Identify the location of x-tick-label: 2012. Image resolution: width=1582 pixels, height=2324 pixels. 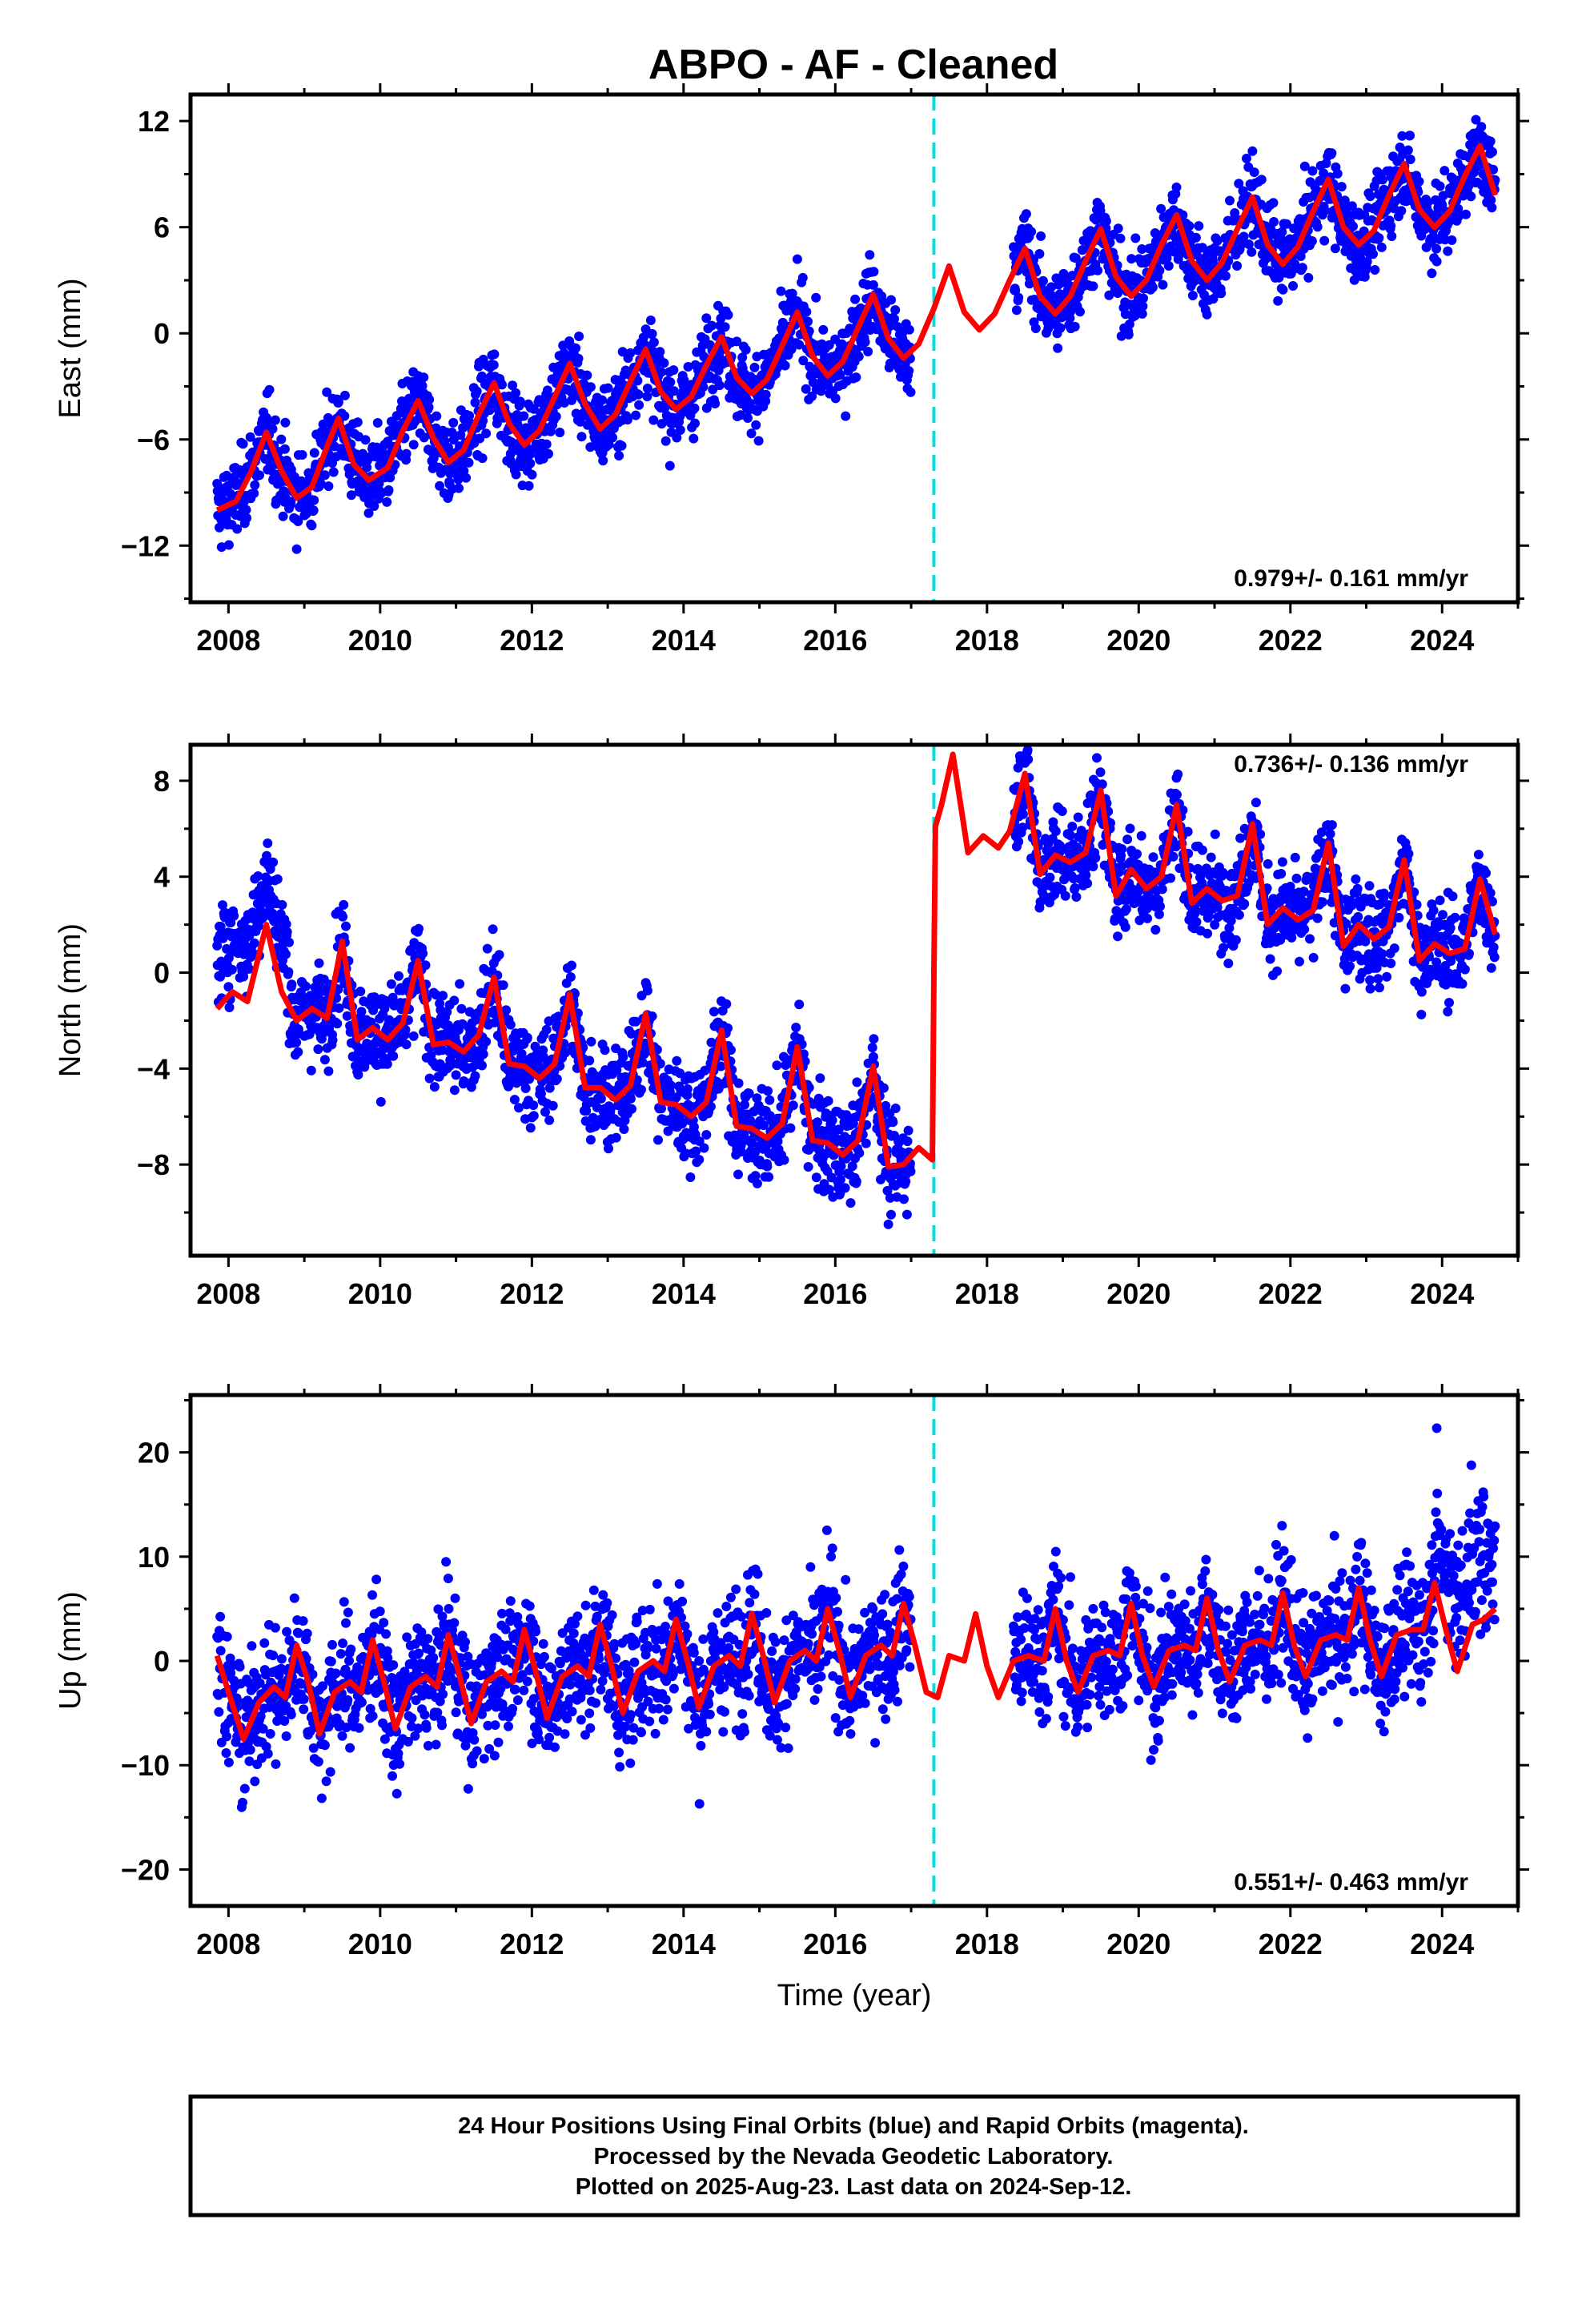
(532, 640).